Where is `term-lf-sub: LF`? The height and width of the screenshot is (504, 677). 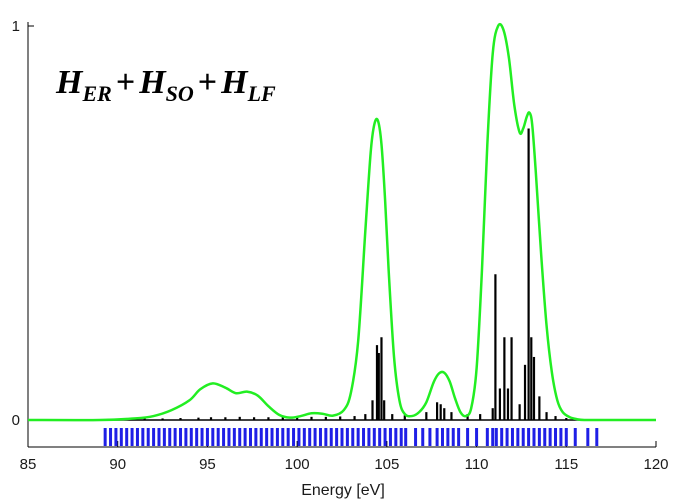 term-lf-sub: LF is located at coordinates (261, 93).